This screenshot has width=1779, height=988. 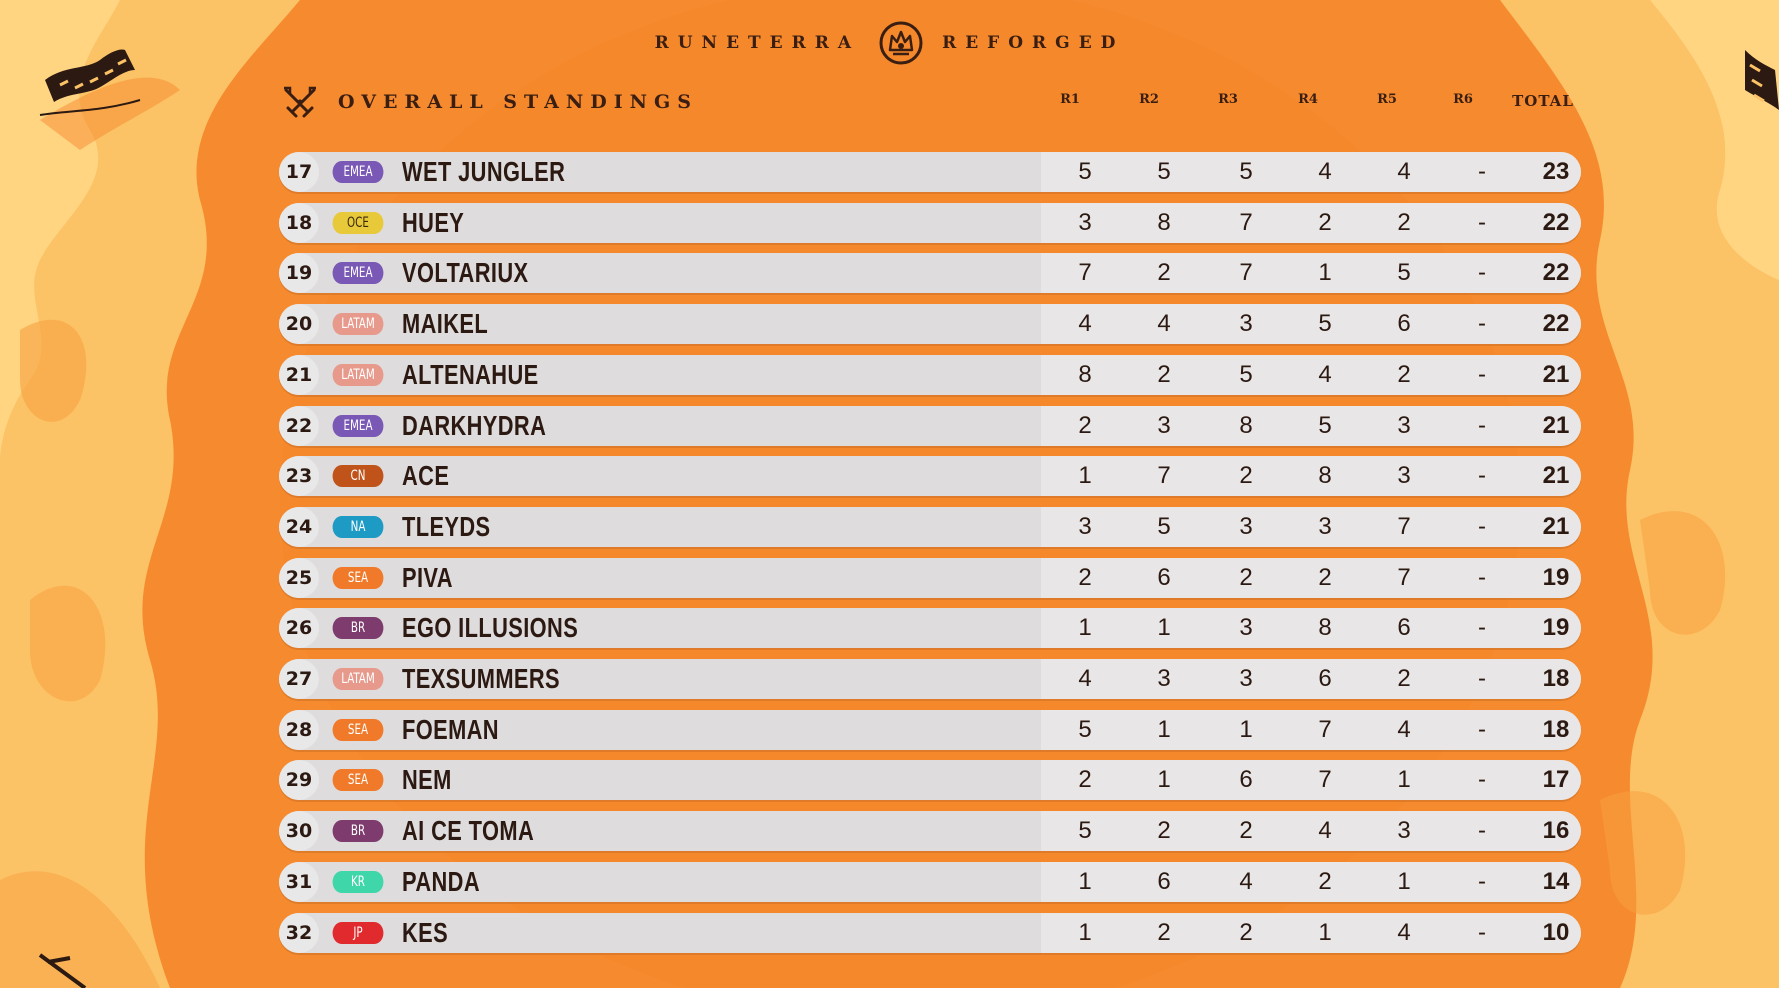 What do you see at coordinates (1463, 99) in the screenshot?
I see `column-header-r6: R6` at bounding box center [1463, 99].